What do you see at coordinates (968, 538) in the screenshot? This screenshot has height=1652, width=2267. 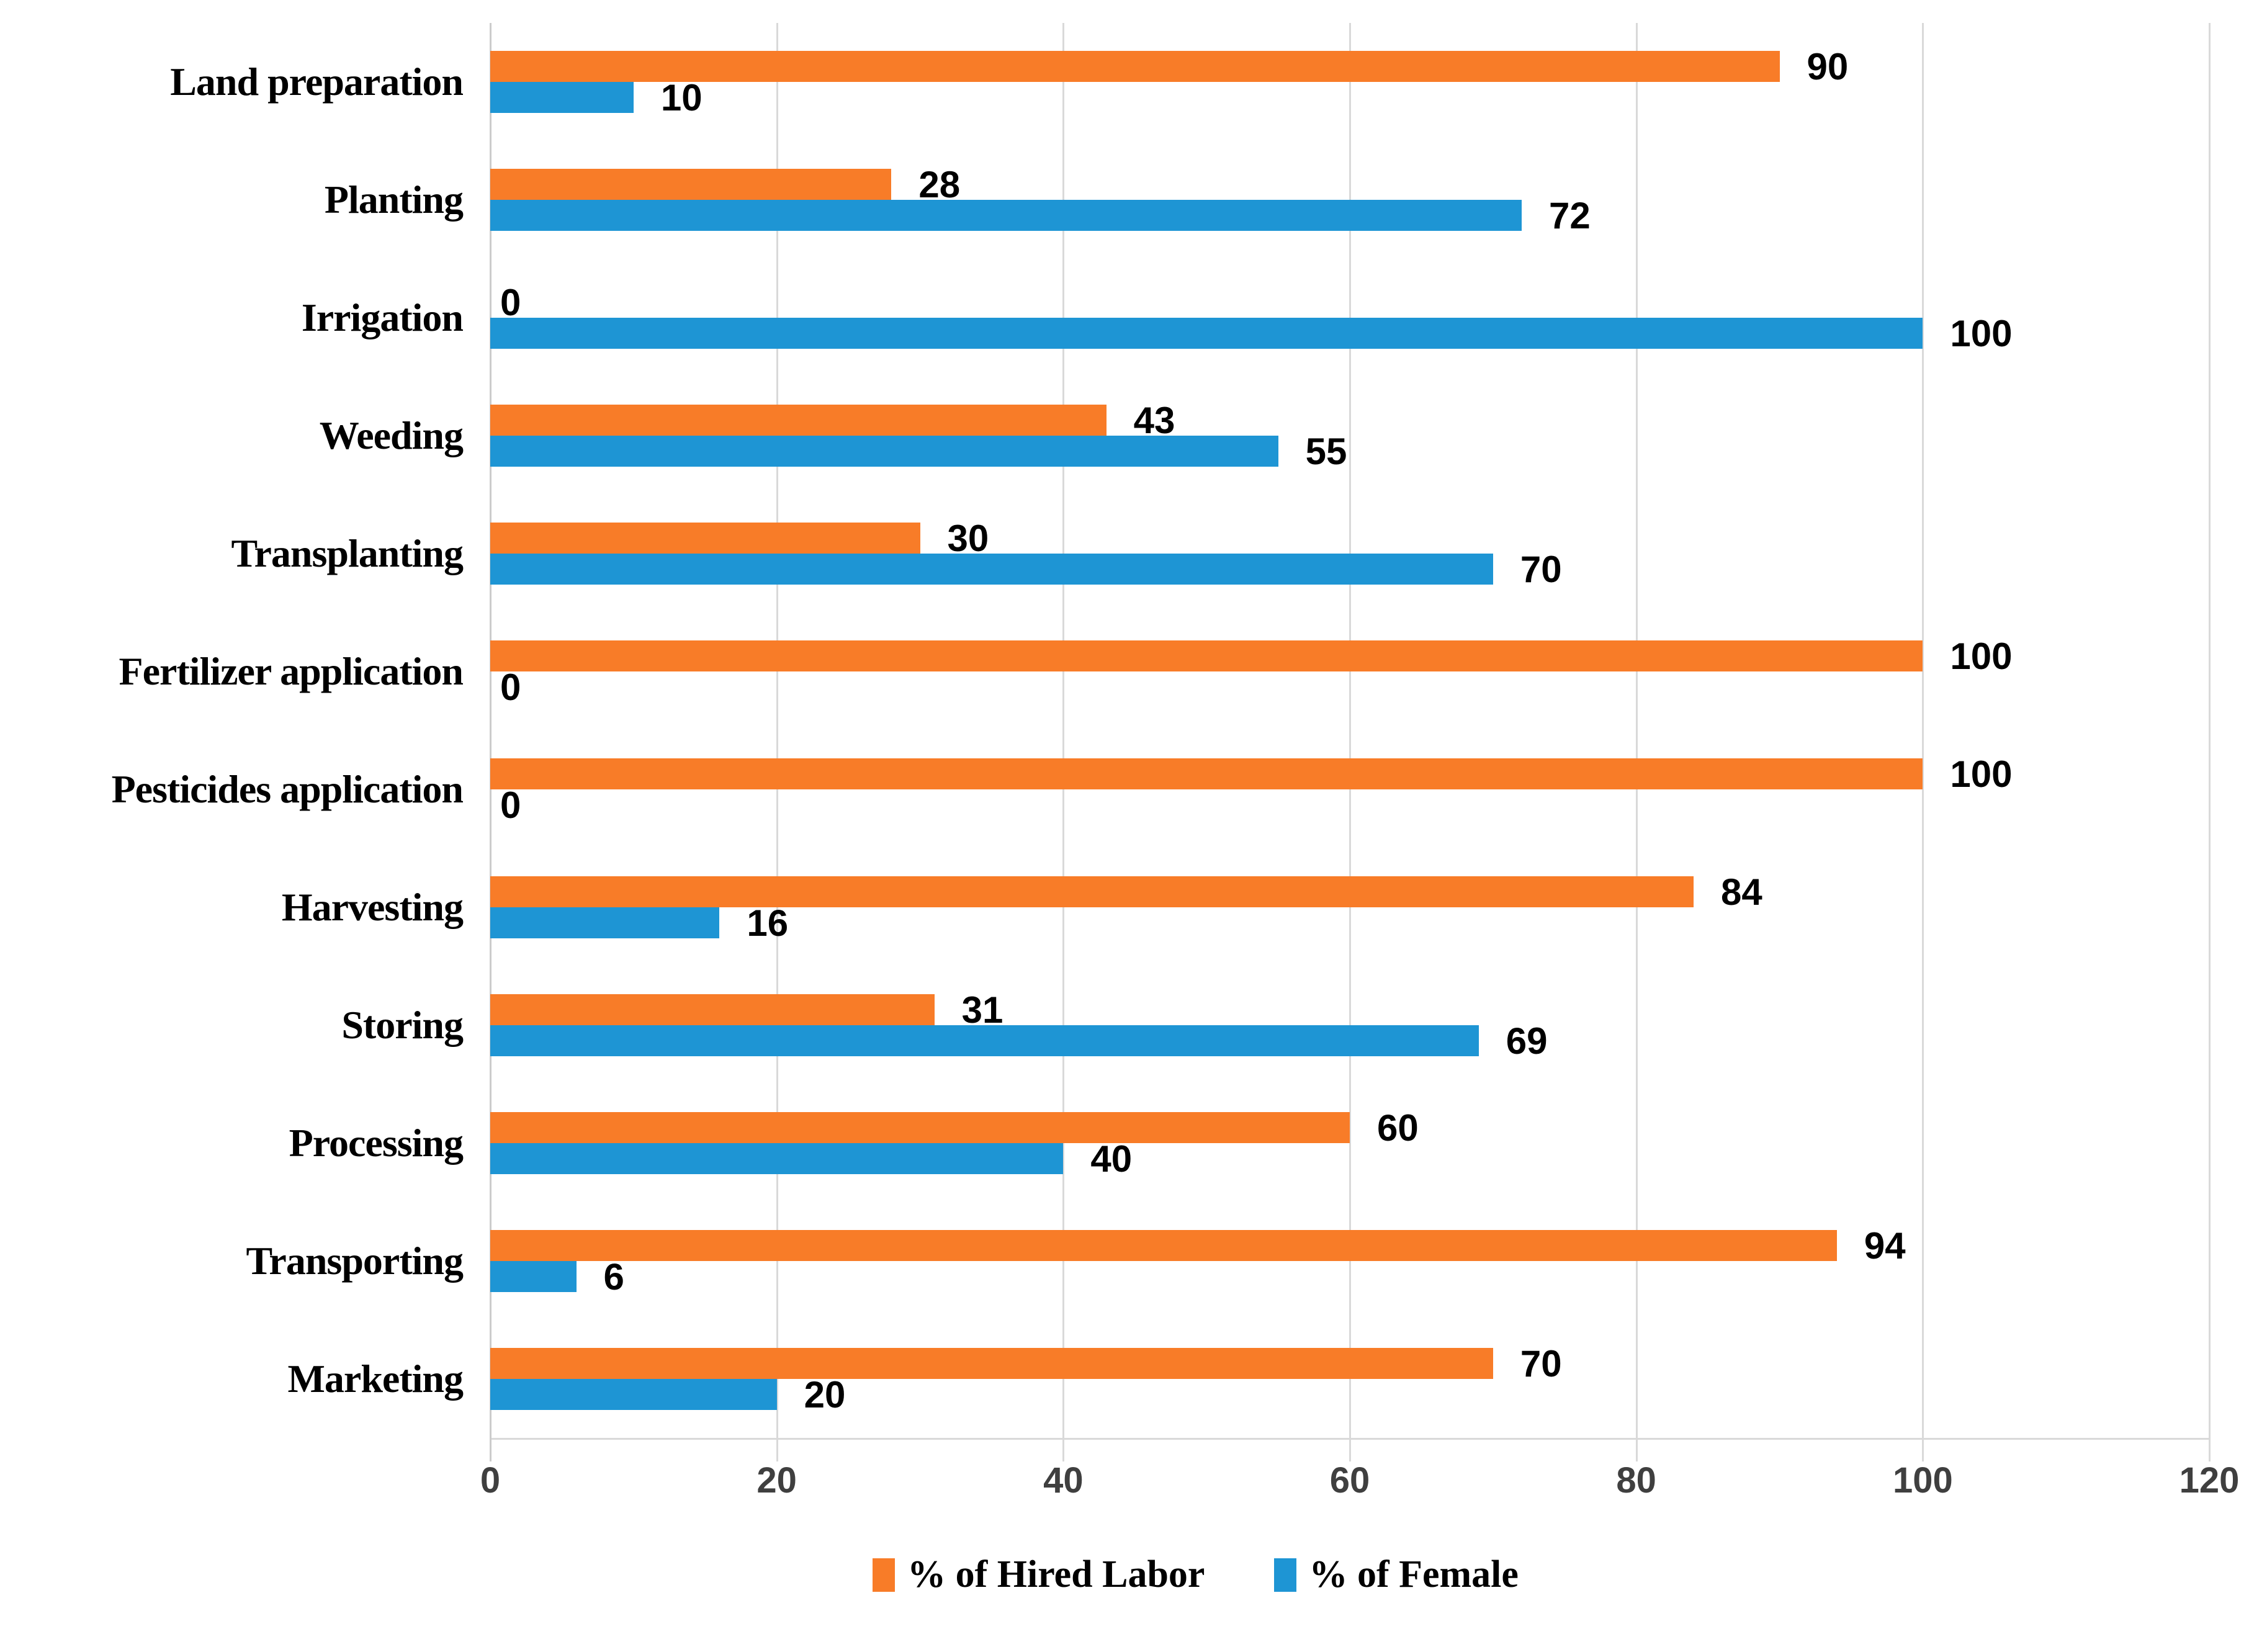 I see `data-label: 30` at bounding box center [968, 538].